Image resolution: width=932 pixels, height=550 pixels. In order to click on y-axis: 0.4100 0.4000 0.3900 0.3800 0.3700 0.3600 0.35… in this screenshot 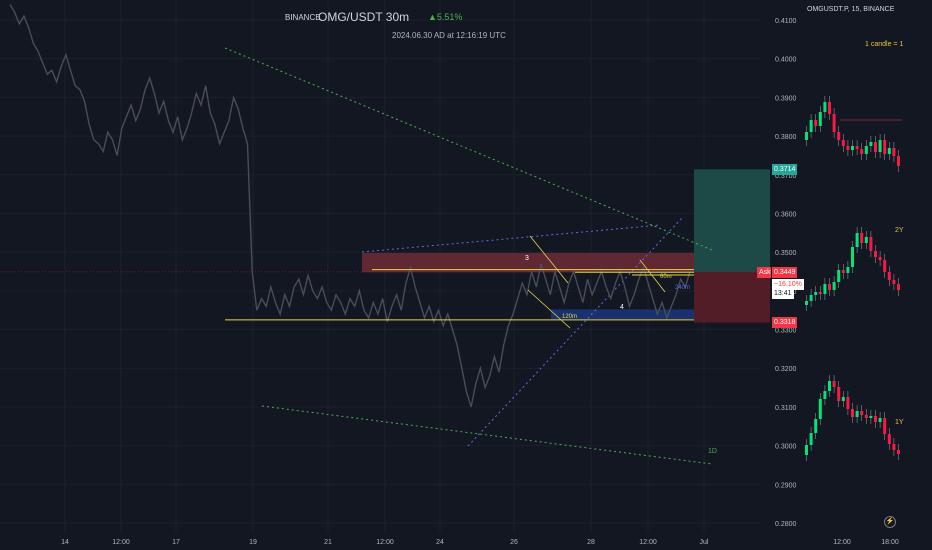, I will do `click(786, 273)`.